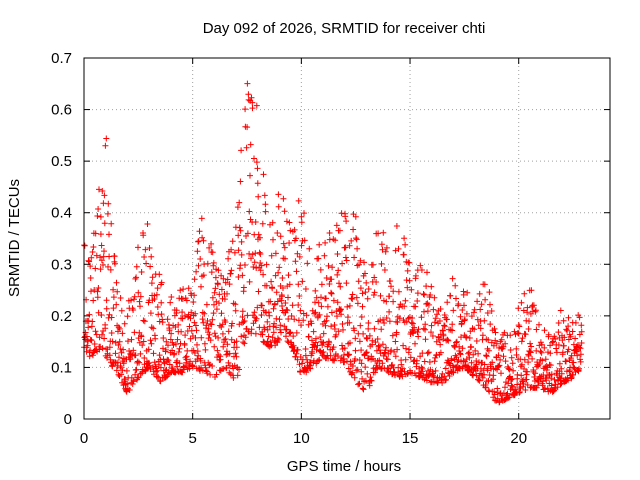 The image size is (640, 480). I want to click on x-tick-label: 0, so click(84, 438).